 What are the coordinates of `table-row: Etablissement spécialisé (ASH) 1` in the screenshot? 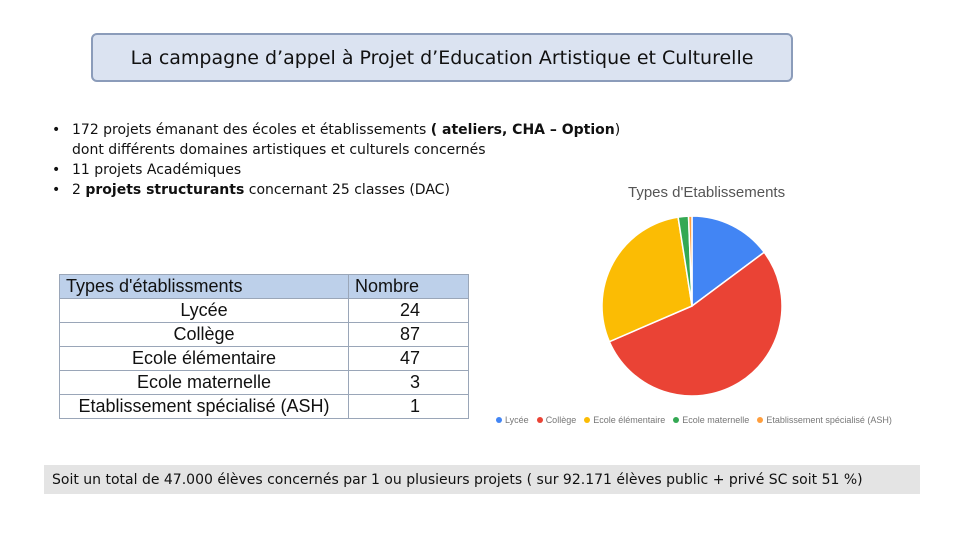 It's located at (264, 406).